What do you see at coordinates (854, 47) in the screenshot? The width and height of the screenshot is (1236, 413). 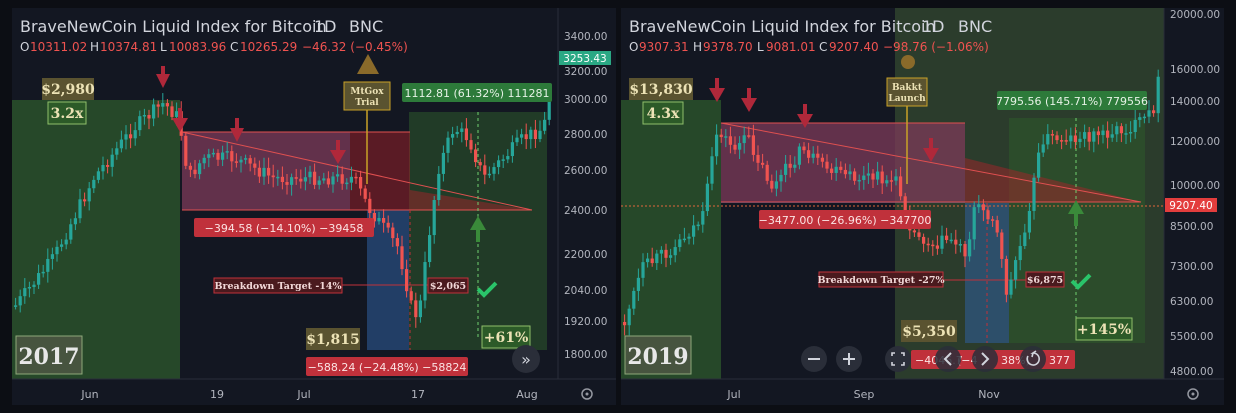 I see `svg-text: 9207.40` at bounding box center [854, 47].